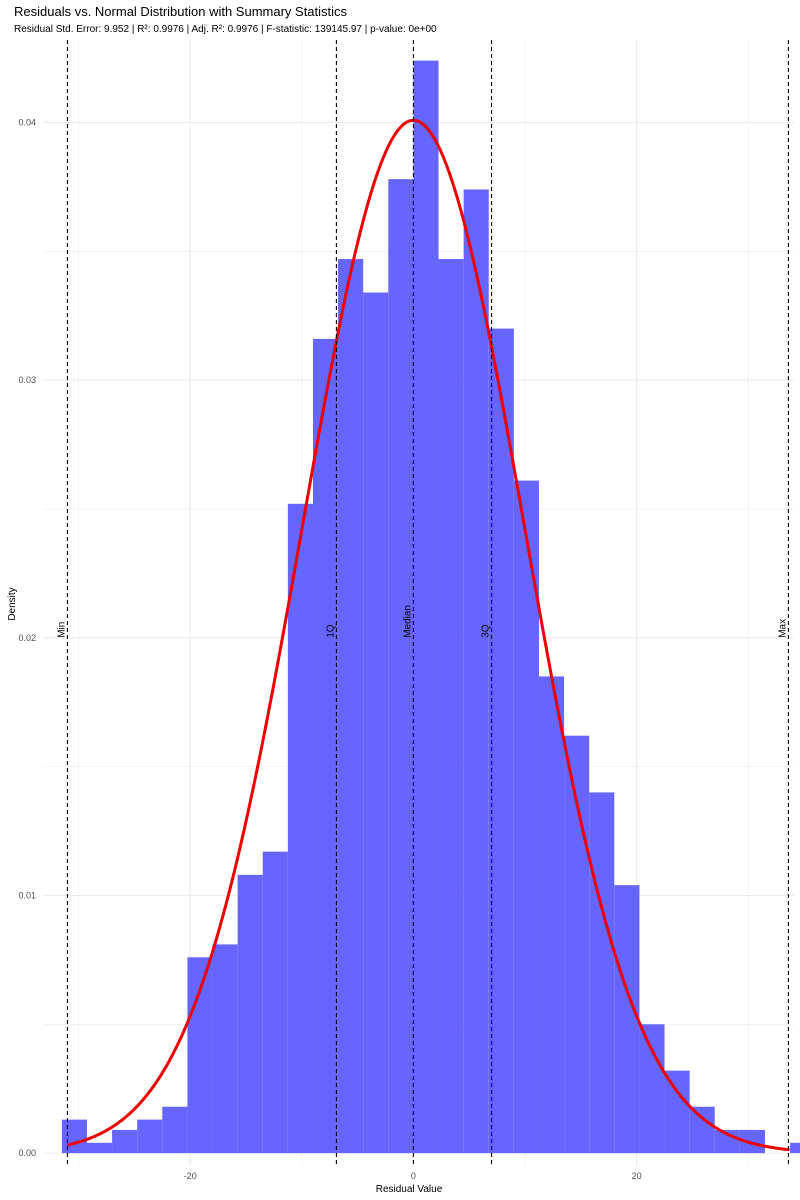 The height and width of the screenshot is (1200, 800). I want to click on x-axis-title: Residual Value, so click(409, 1189).